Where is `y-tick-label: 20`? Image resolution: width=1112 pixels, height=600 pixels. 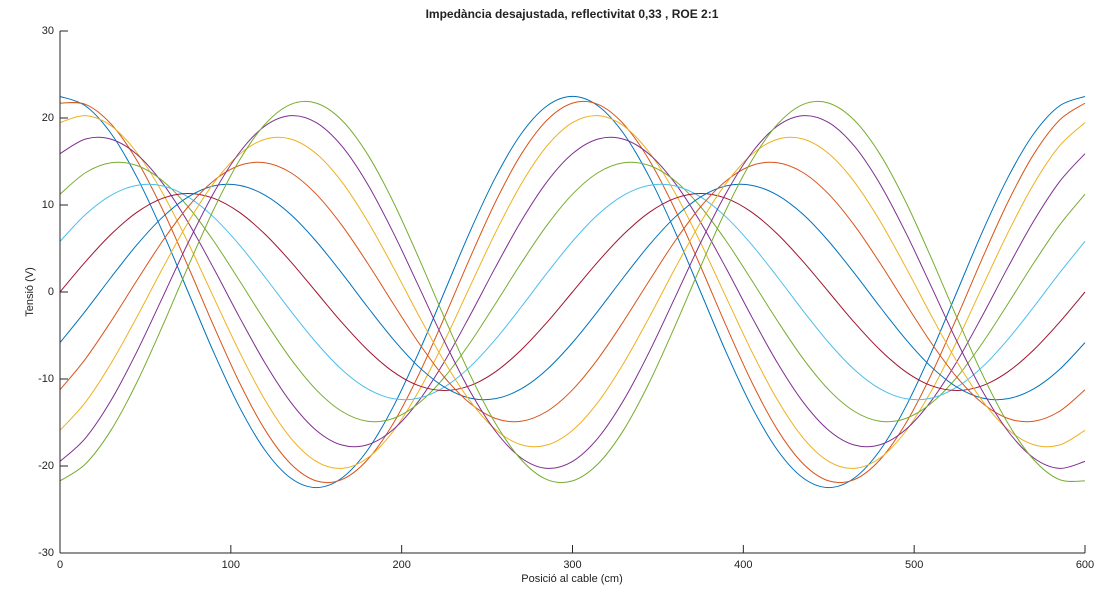
y-tick-label: 20 is located at coordinates (48, 118).